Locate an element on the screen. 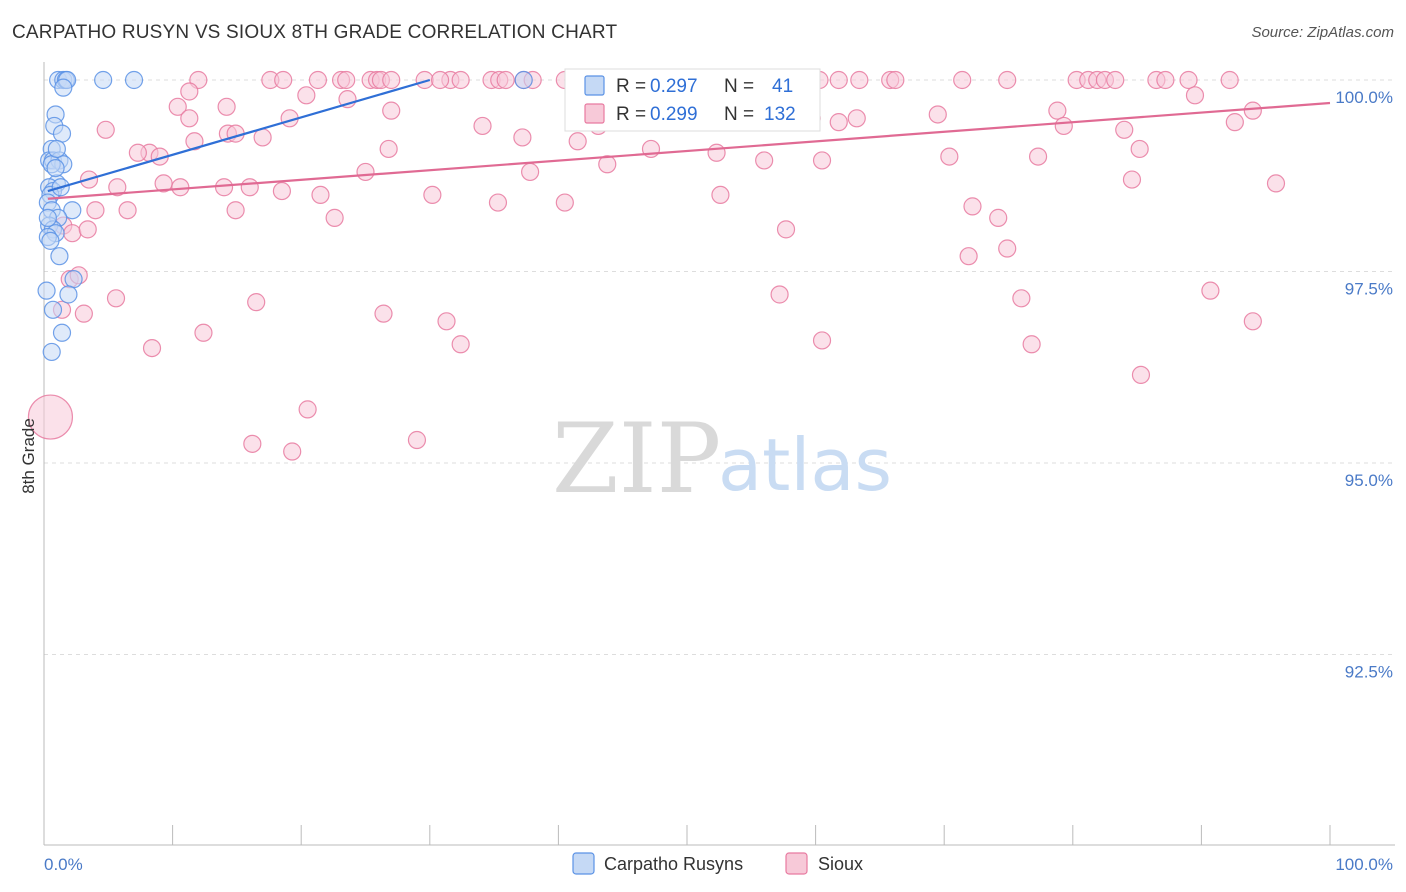  legend-swatch-sioux is located at coordinates (594, 113).